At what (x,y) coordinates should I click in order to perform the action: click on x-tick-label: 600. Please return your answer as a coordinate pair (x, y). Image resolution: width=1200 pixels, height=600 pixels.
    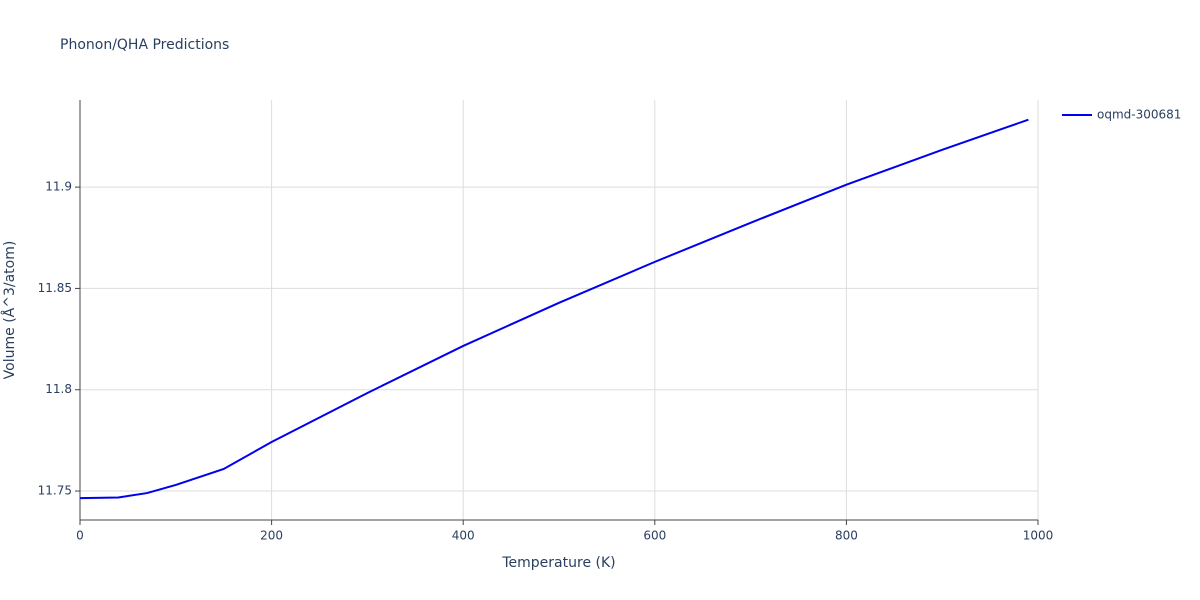
    Looking at the image, I should click on (654, 536).